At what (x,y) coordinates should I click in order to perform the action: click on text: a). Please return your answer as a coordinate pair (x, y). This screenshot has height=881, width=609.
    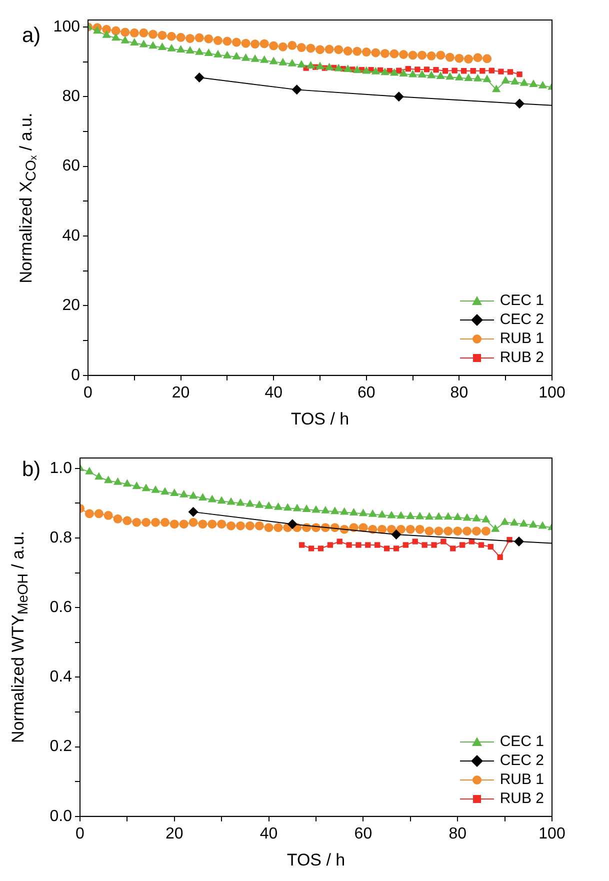
    Looking at the image, I should click on (31, 36).